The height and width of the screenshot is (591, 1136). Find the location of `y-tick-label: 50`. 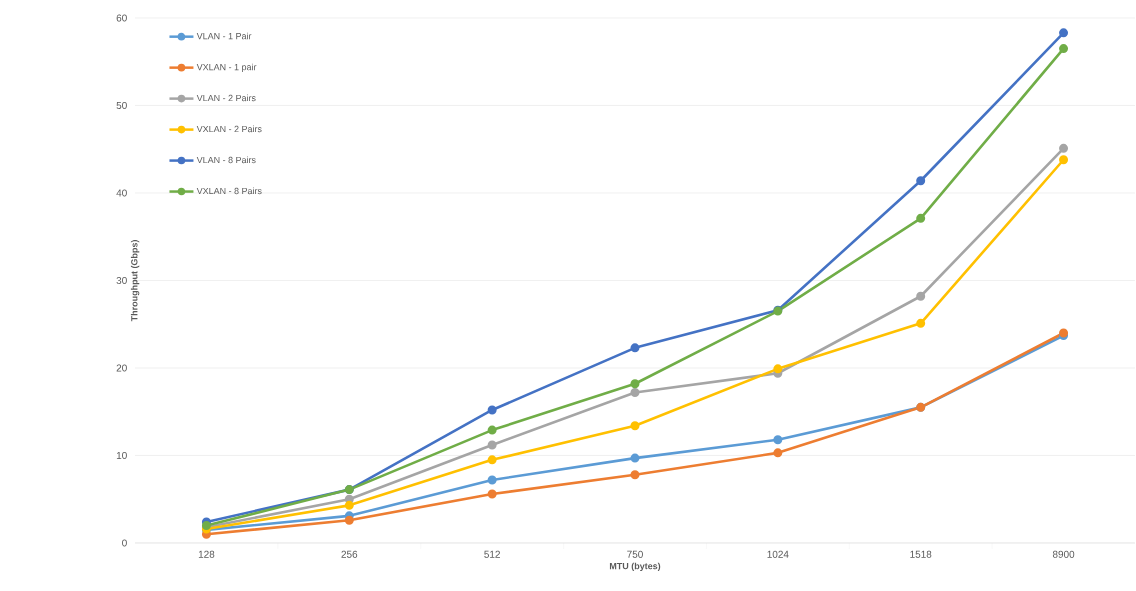

y-tick-label: 50 is located at coordinates (121, 105).